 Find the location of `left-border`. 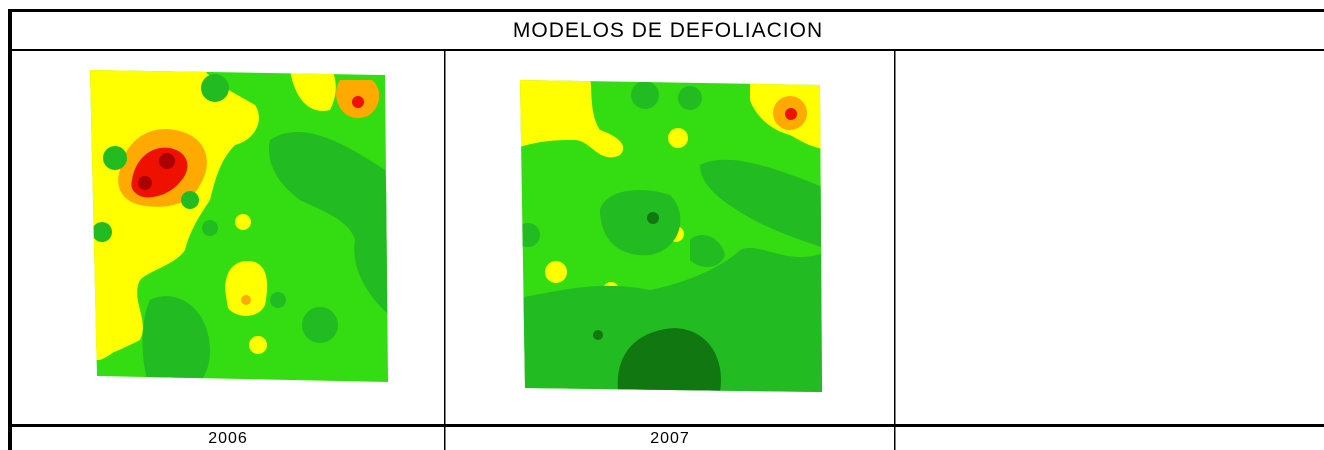

left-border is located at coordinates (10, 229).